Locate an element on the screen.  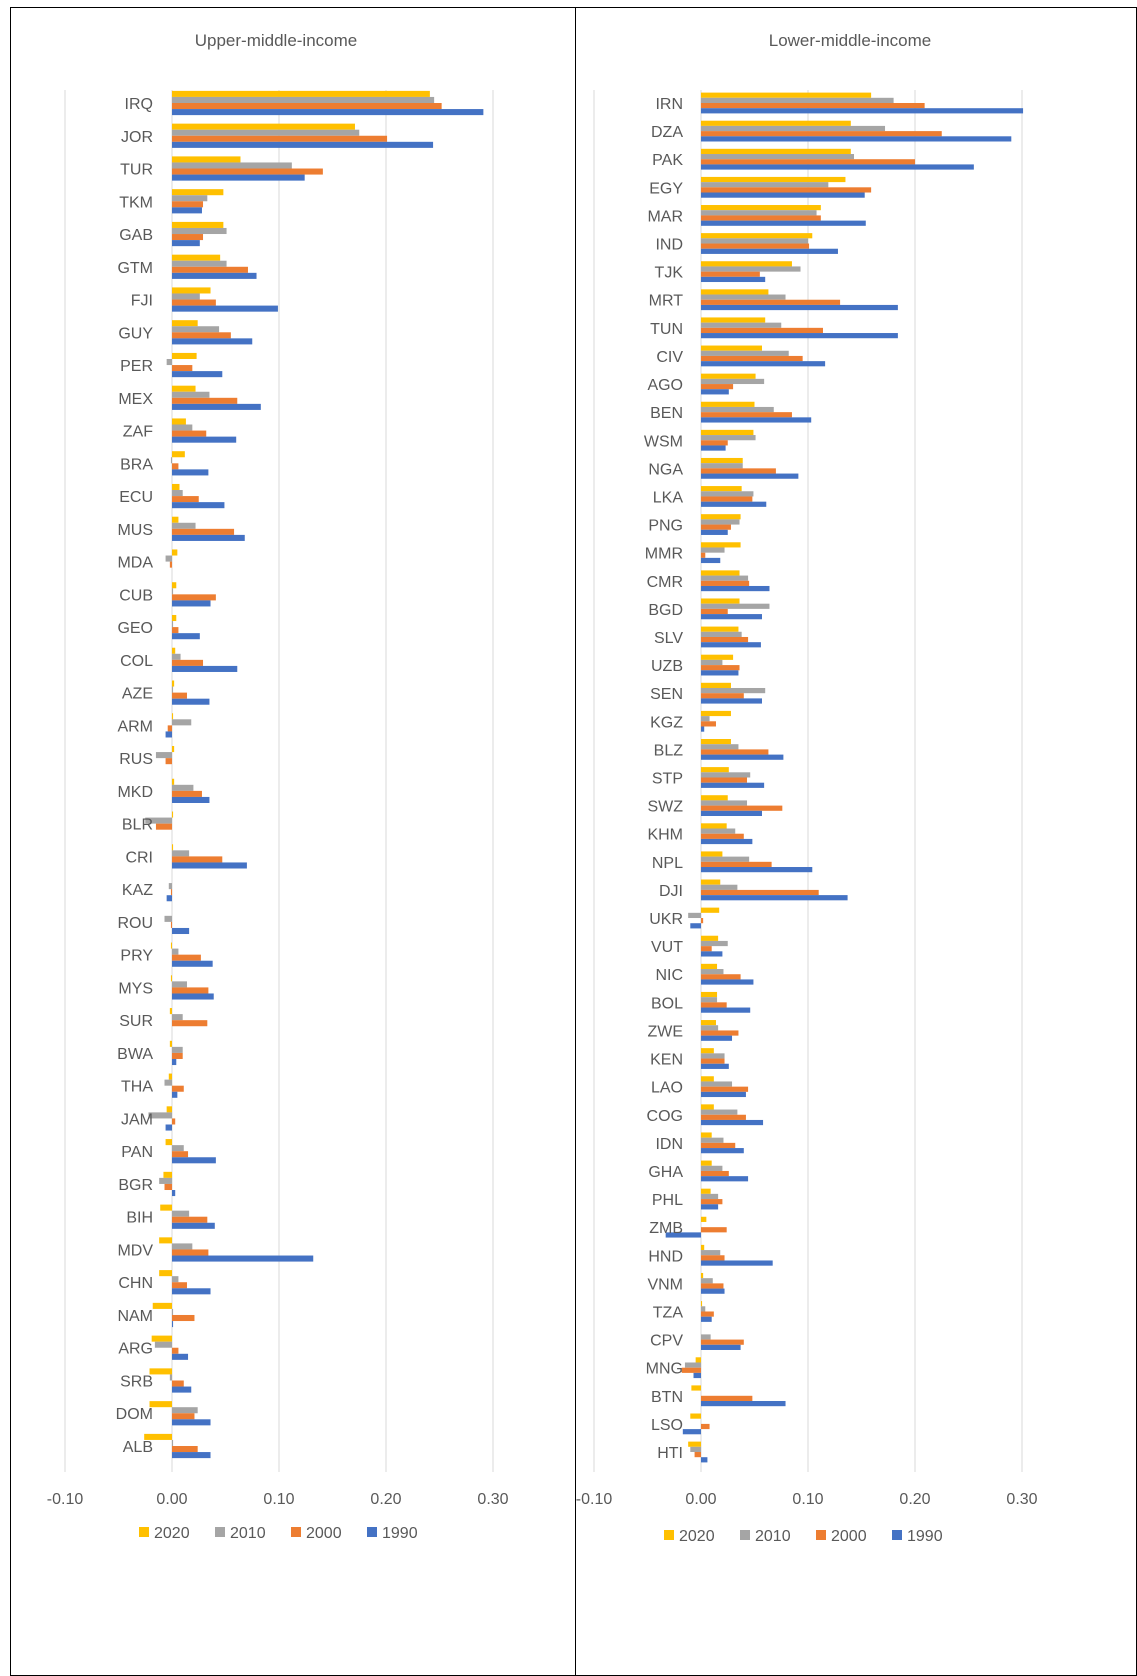
bar-2010-rus is located at coordinates (163, 755).